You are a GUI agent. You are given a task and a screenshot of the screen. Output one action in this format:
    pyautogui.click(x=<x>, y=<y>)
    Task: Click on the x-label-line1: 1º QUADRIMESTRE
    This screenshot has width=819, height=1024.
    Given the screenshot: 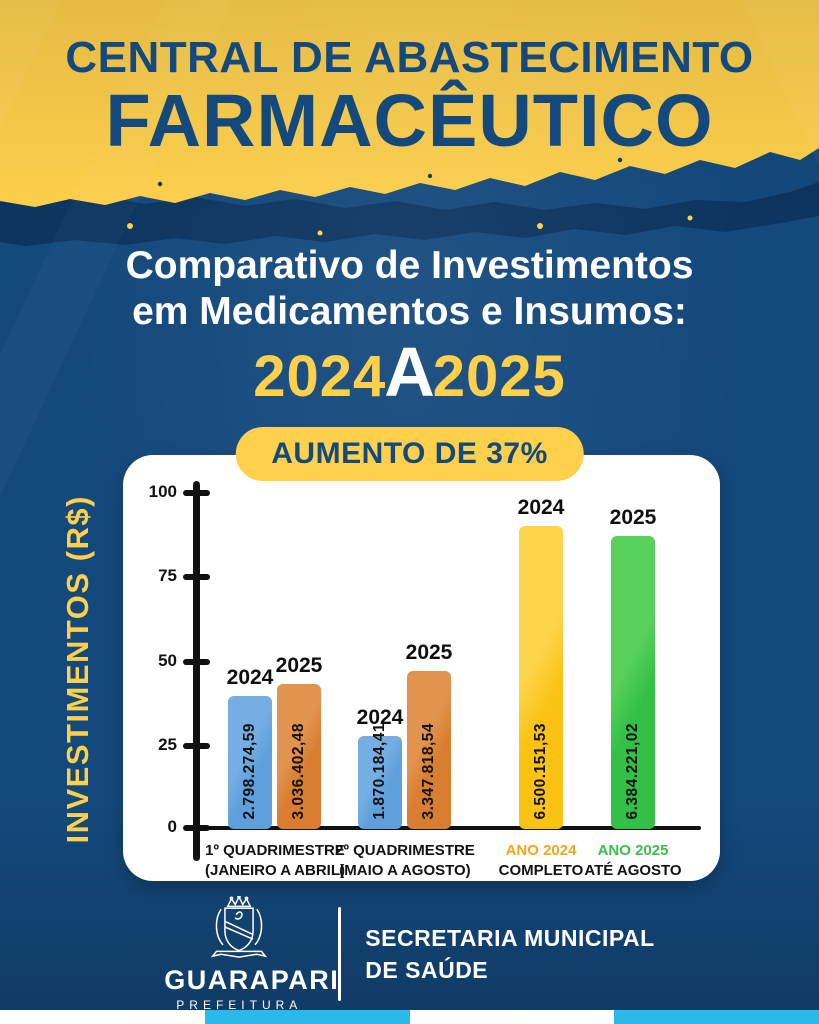 What is the action you would take?
    pyautogui.click(x=275, y=850)
    